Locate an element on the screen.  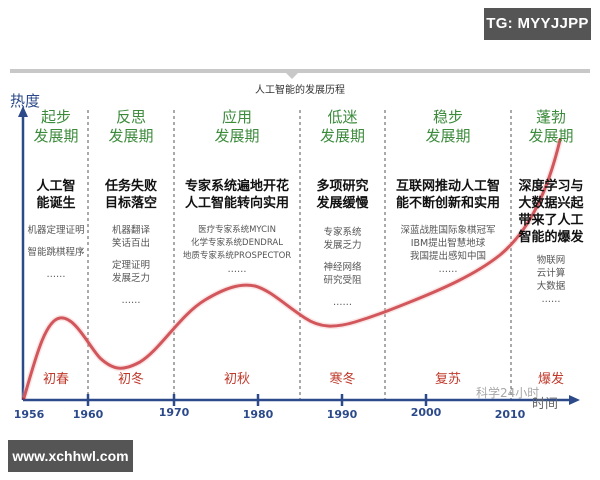
period-qibu-headline: 人工智 能诞生 is located at coordinates (56, 195).